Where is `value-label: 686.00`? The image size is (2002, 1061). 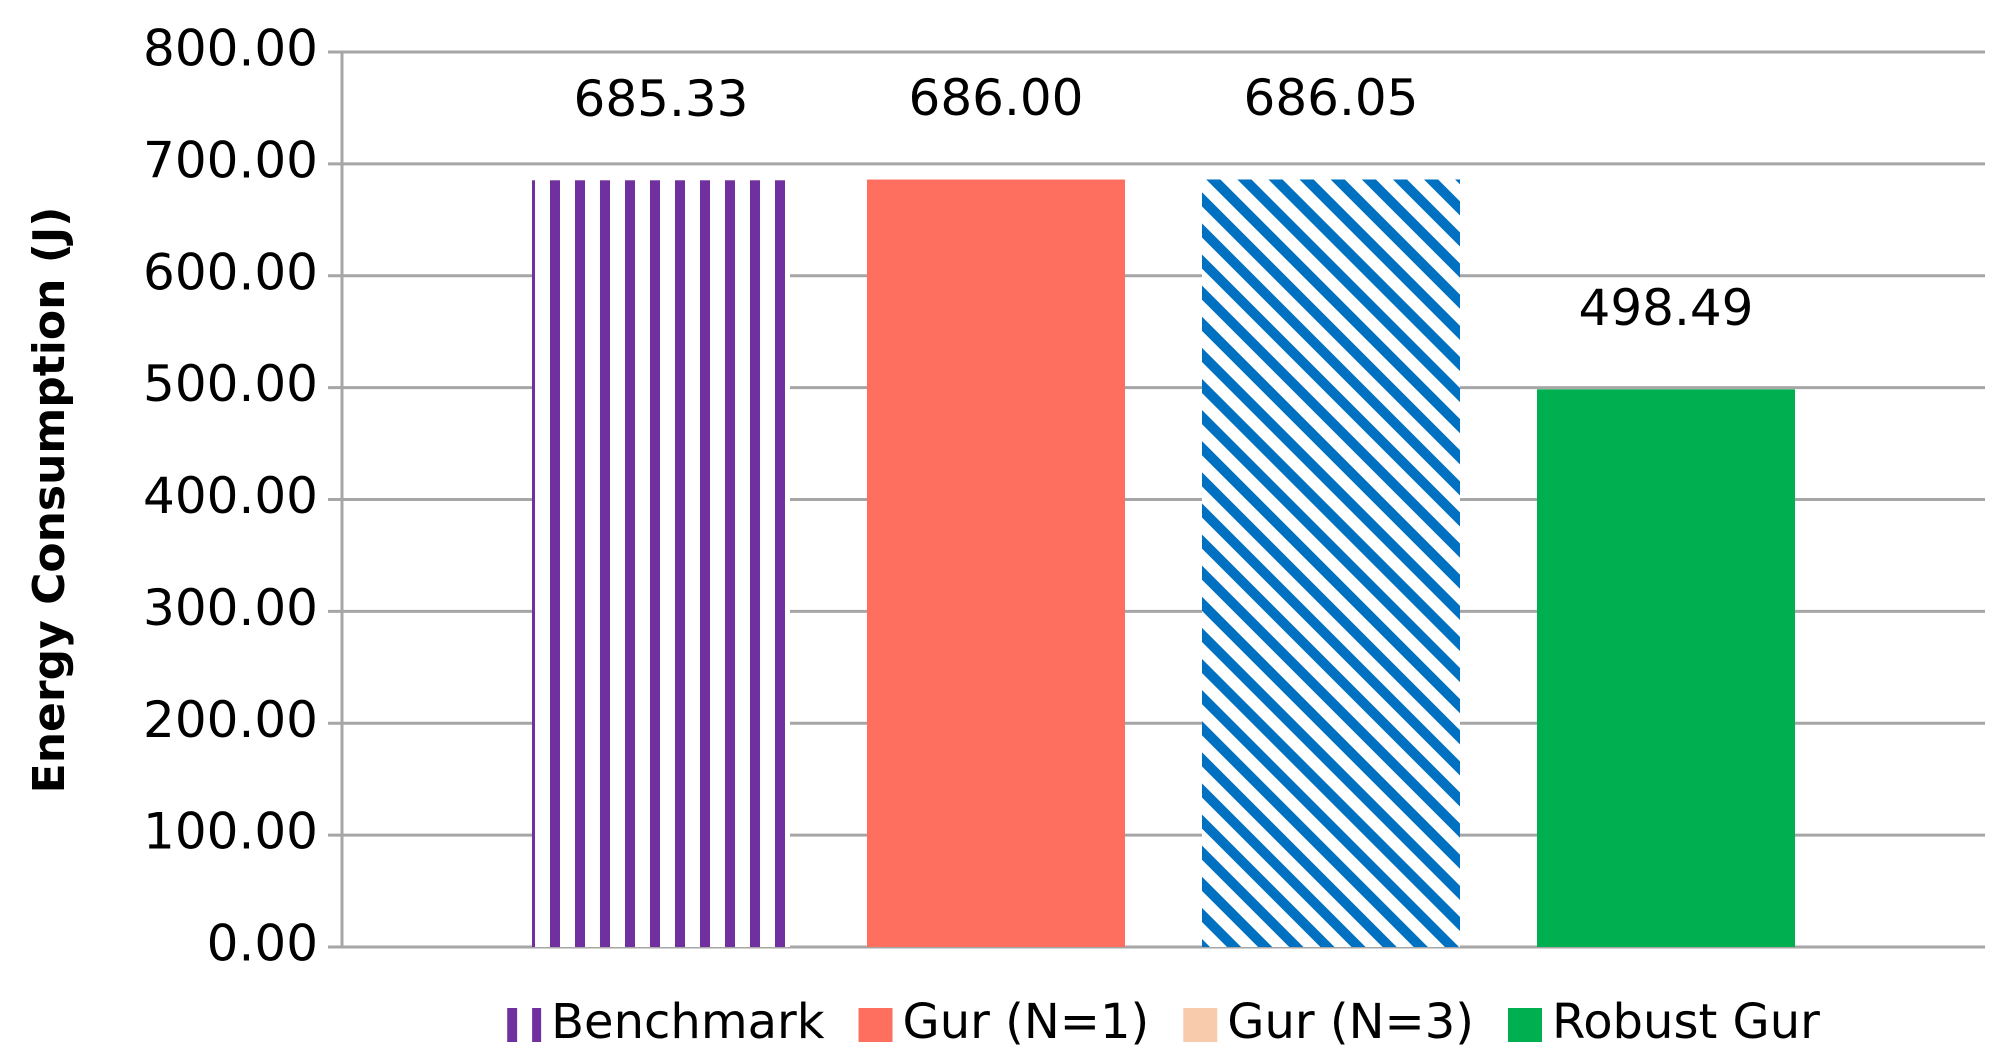
value-label: 686.00 is located at coordinates (996, 98).